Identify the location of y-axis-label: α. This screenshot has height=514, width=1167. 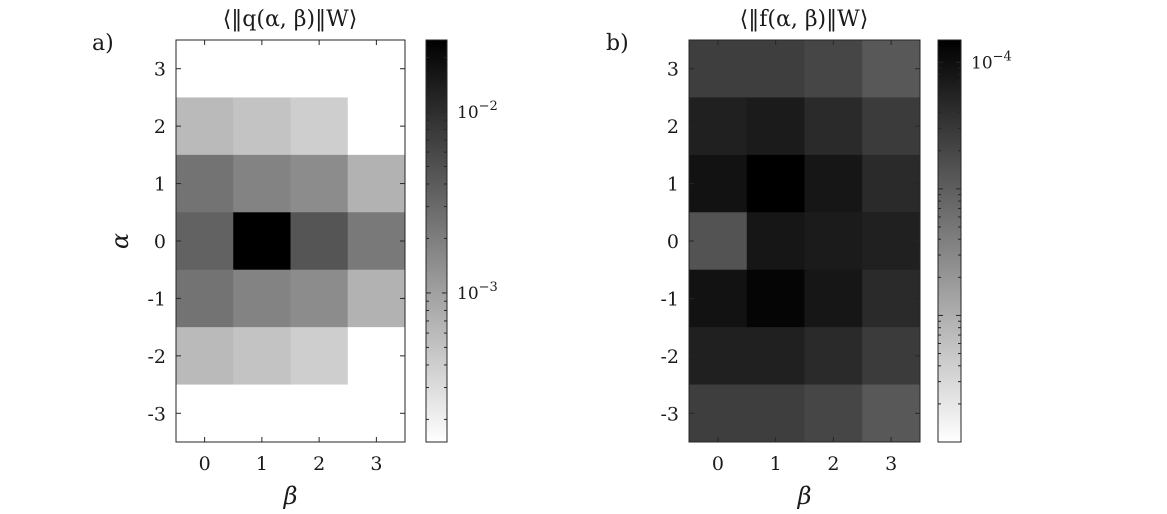
(120, 241).